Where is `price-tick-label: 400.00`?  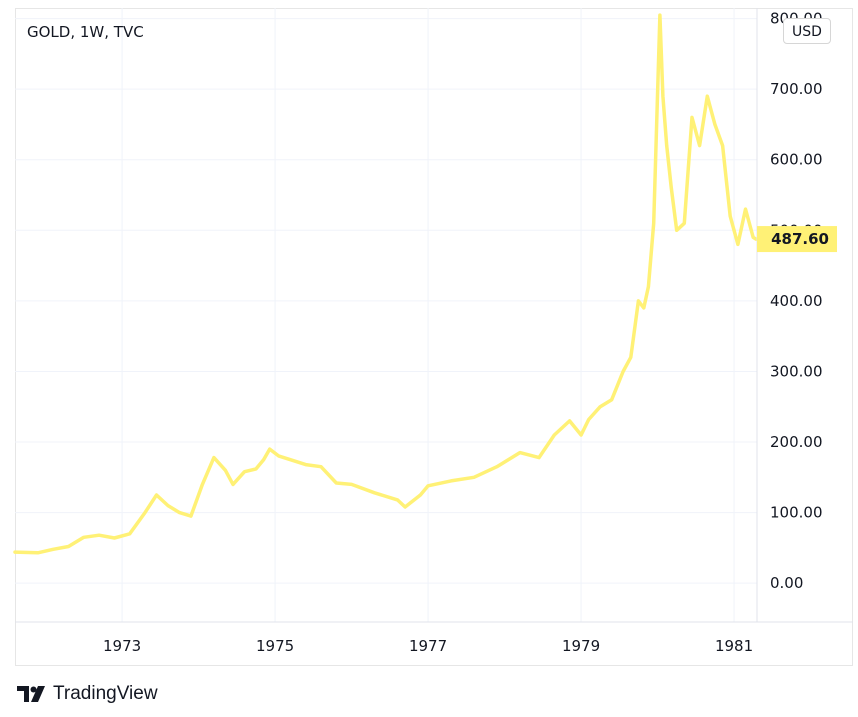
price-tick-label: 400.00 is located at coordinates (796, 301).